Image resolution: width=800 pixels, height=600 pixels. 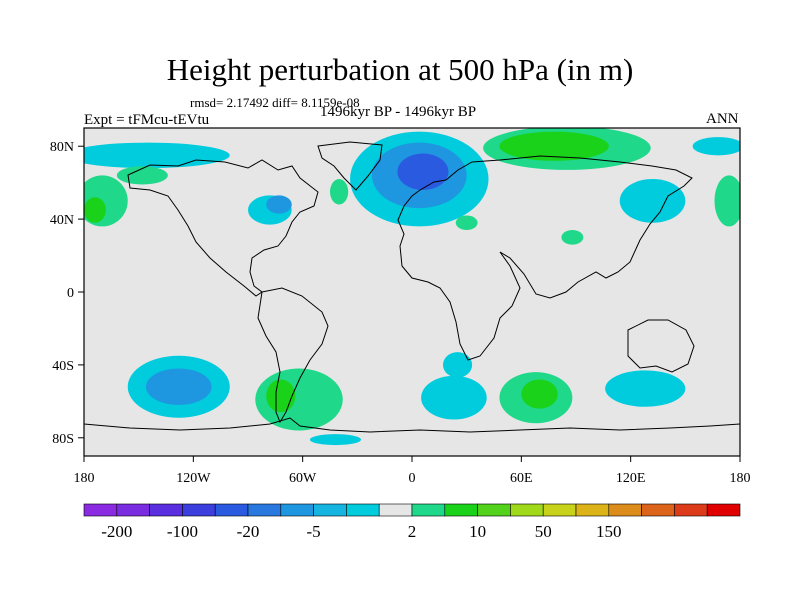 I want to click on colorbar-label-3: -5, so click(x=314, y=531).